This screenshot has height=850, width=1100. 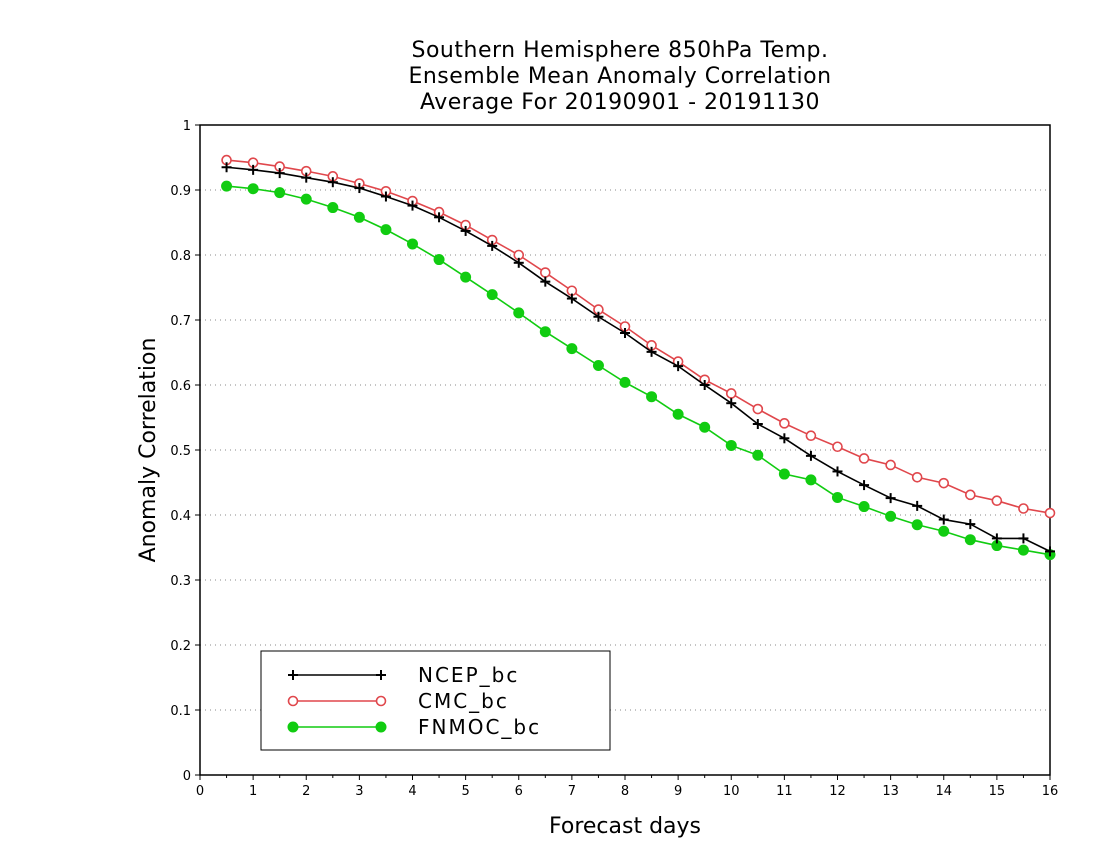 I want to click on legend-label: CMC_bc, so click(x=463, y=701).